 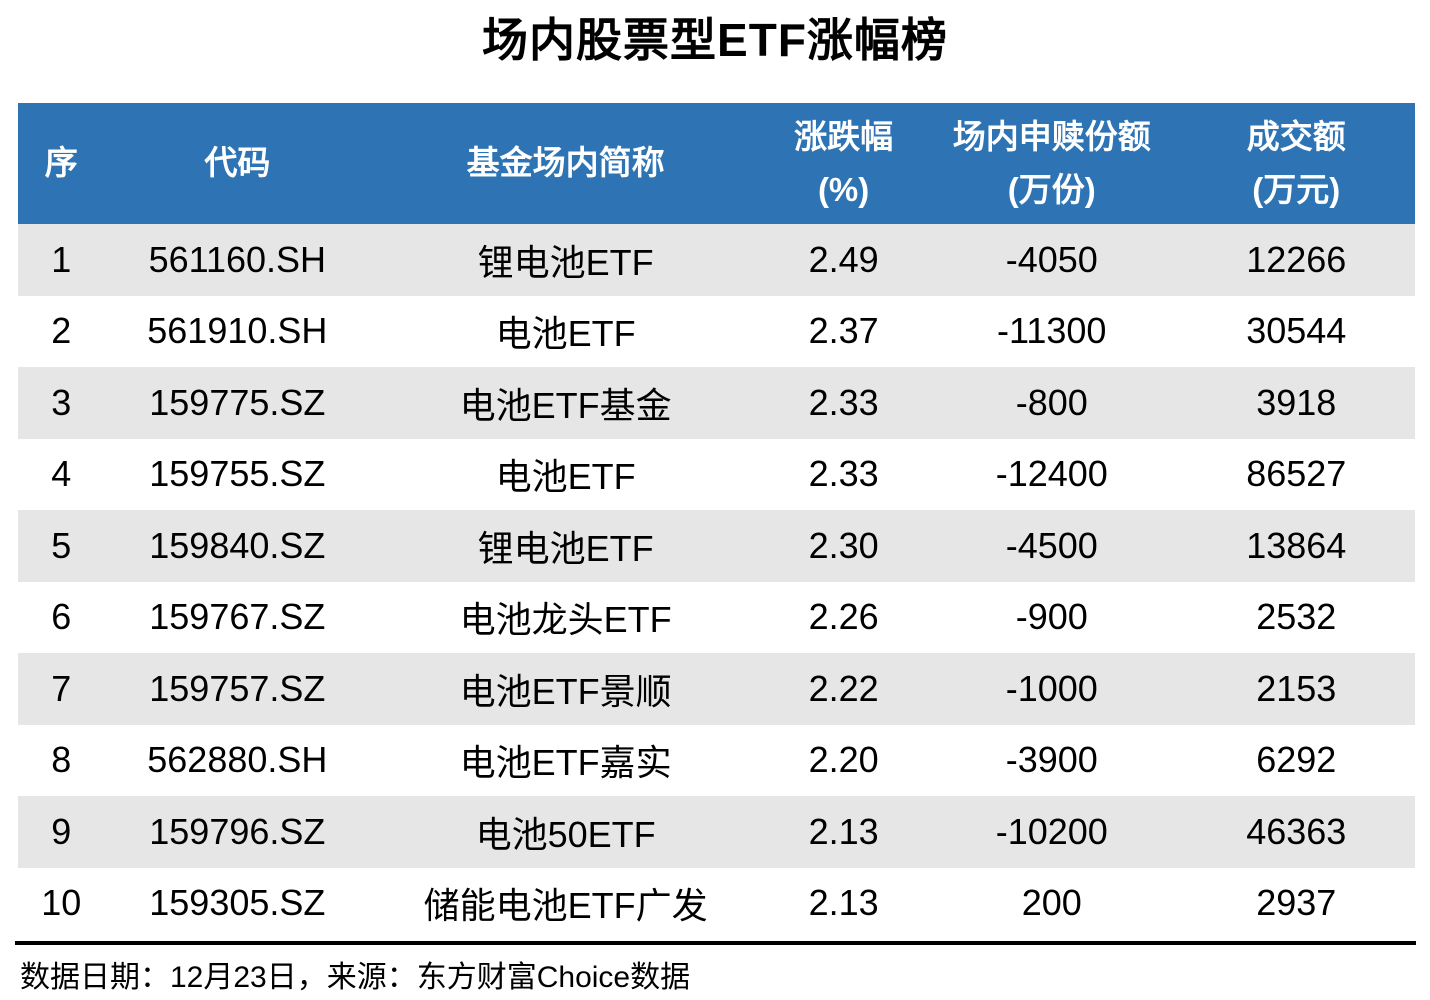 What do you see at coordinates (61, 760) in the screenshot?
I see `rank-cell: 8` at bounding box center [61, 760].